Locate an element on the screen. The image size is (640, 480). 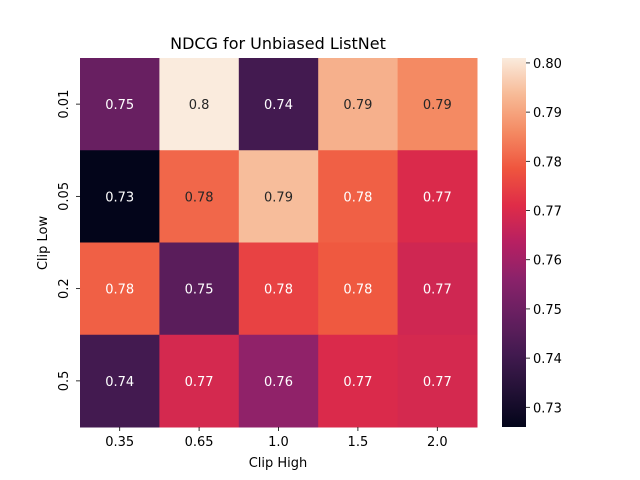
x-tick-label: 1.5 is located at coordinates (358, 442).